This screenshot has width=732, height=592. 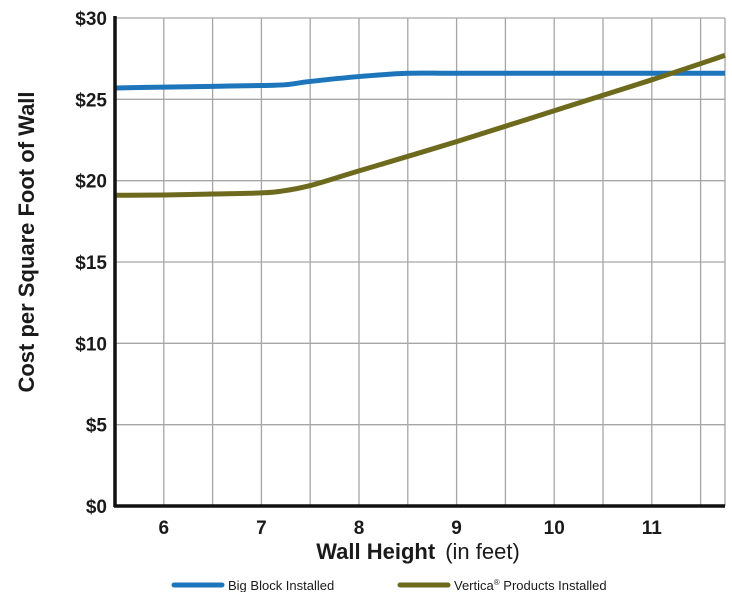 I want to click on legend-label-vertica-sup: ®, so click(x=497, y=582).